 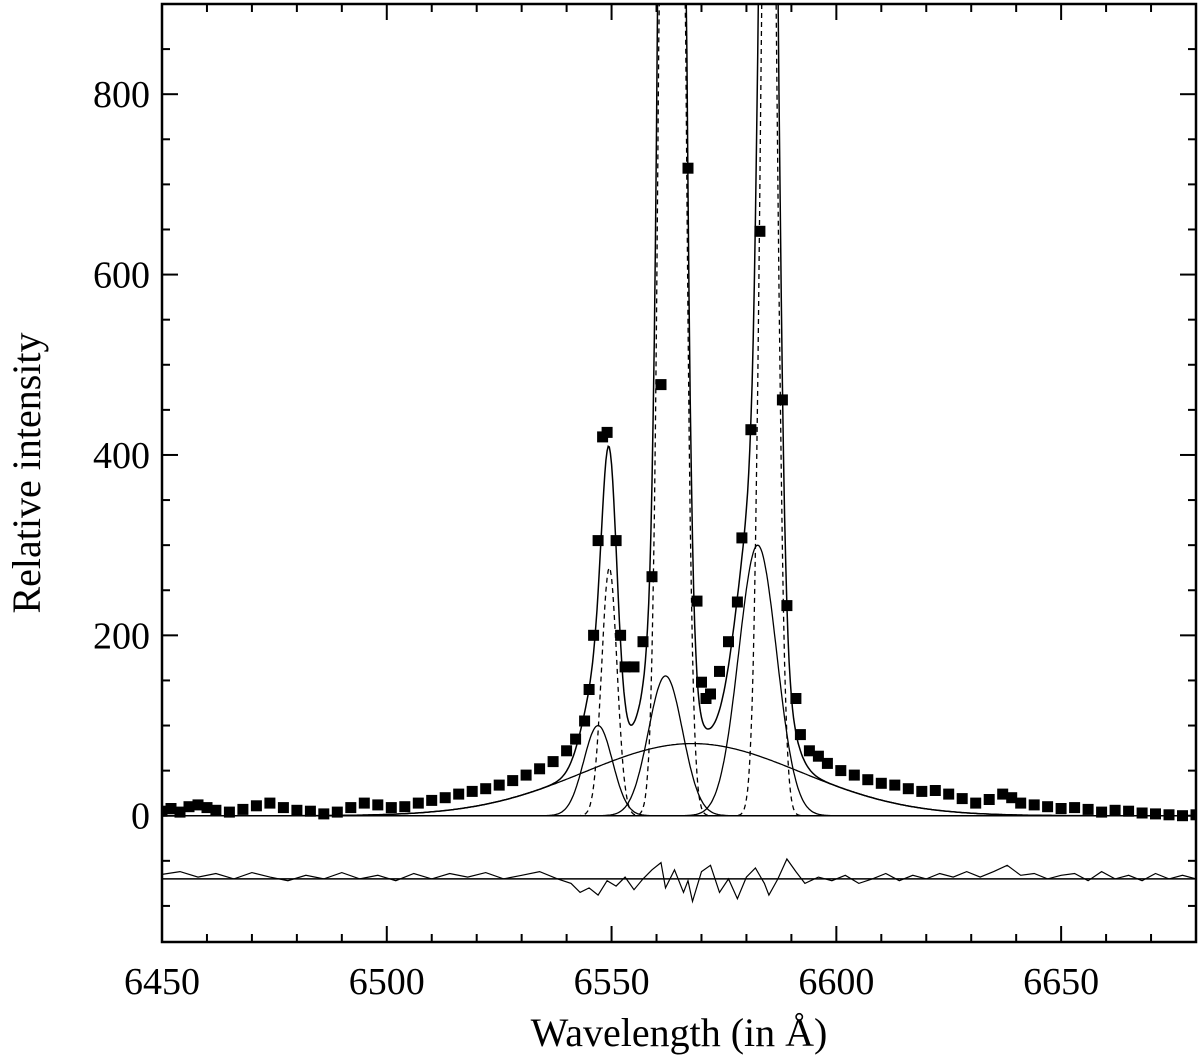 What do you see at coordinates (679, 779) in the screenshot?
I see `broad-component` at bounding box center [679, 779].